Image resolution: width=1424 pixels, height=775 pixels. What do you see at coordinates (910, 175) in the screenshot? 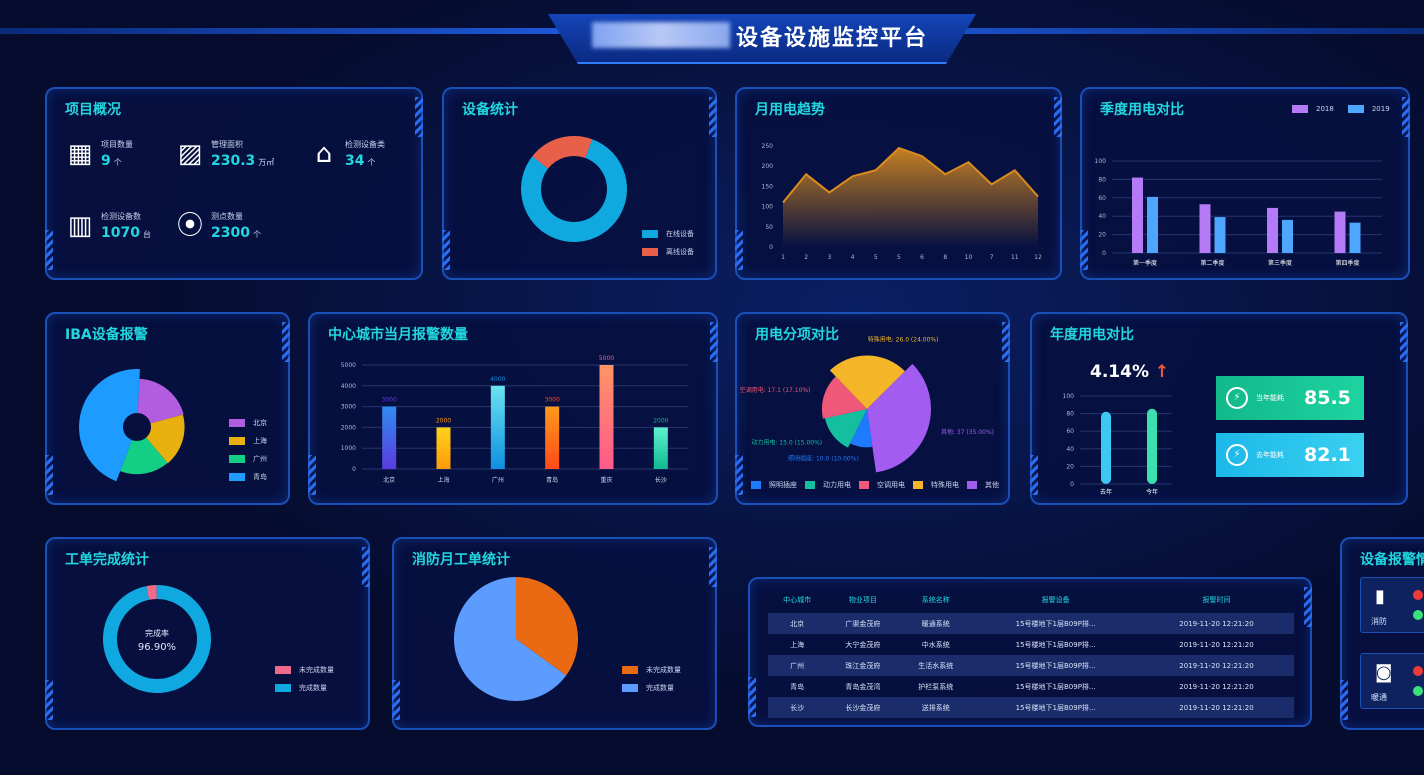
I see `area-line` at bounding box center [910, 175].